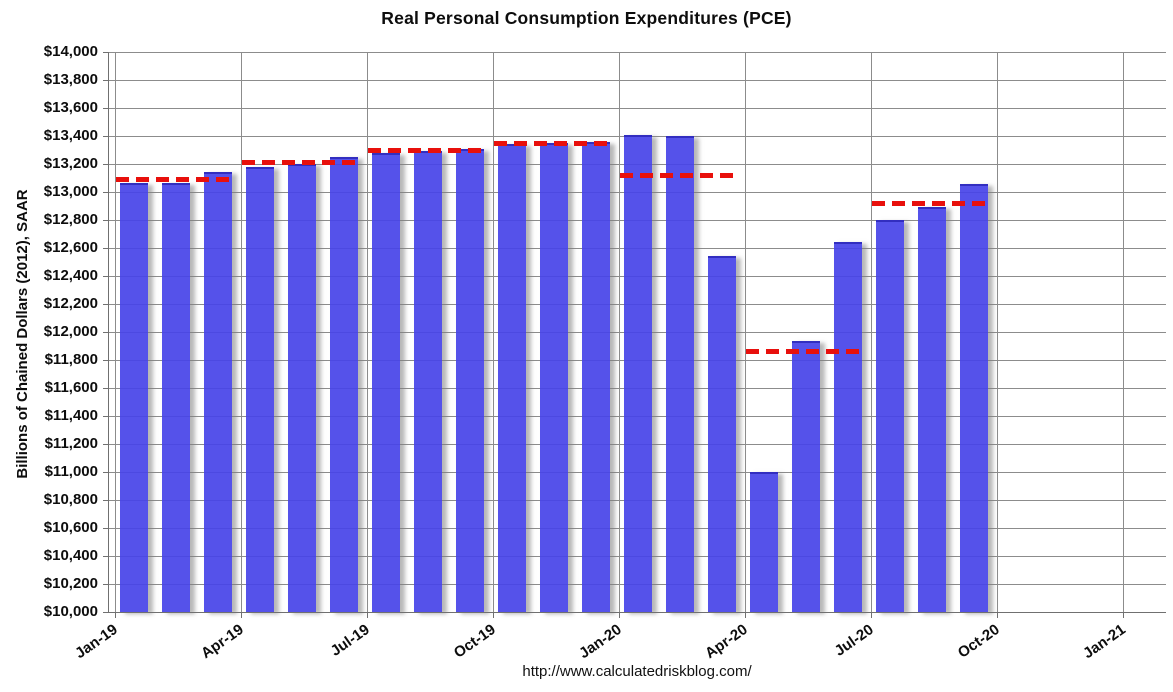 The image size is (1173, 692). I want to click on y-axis-line, so click(108, 332).